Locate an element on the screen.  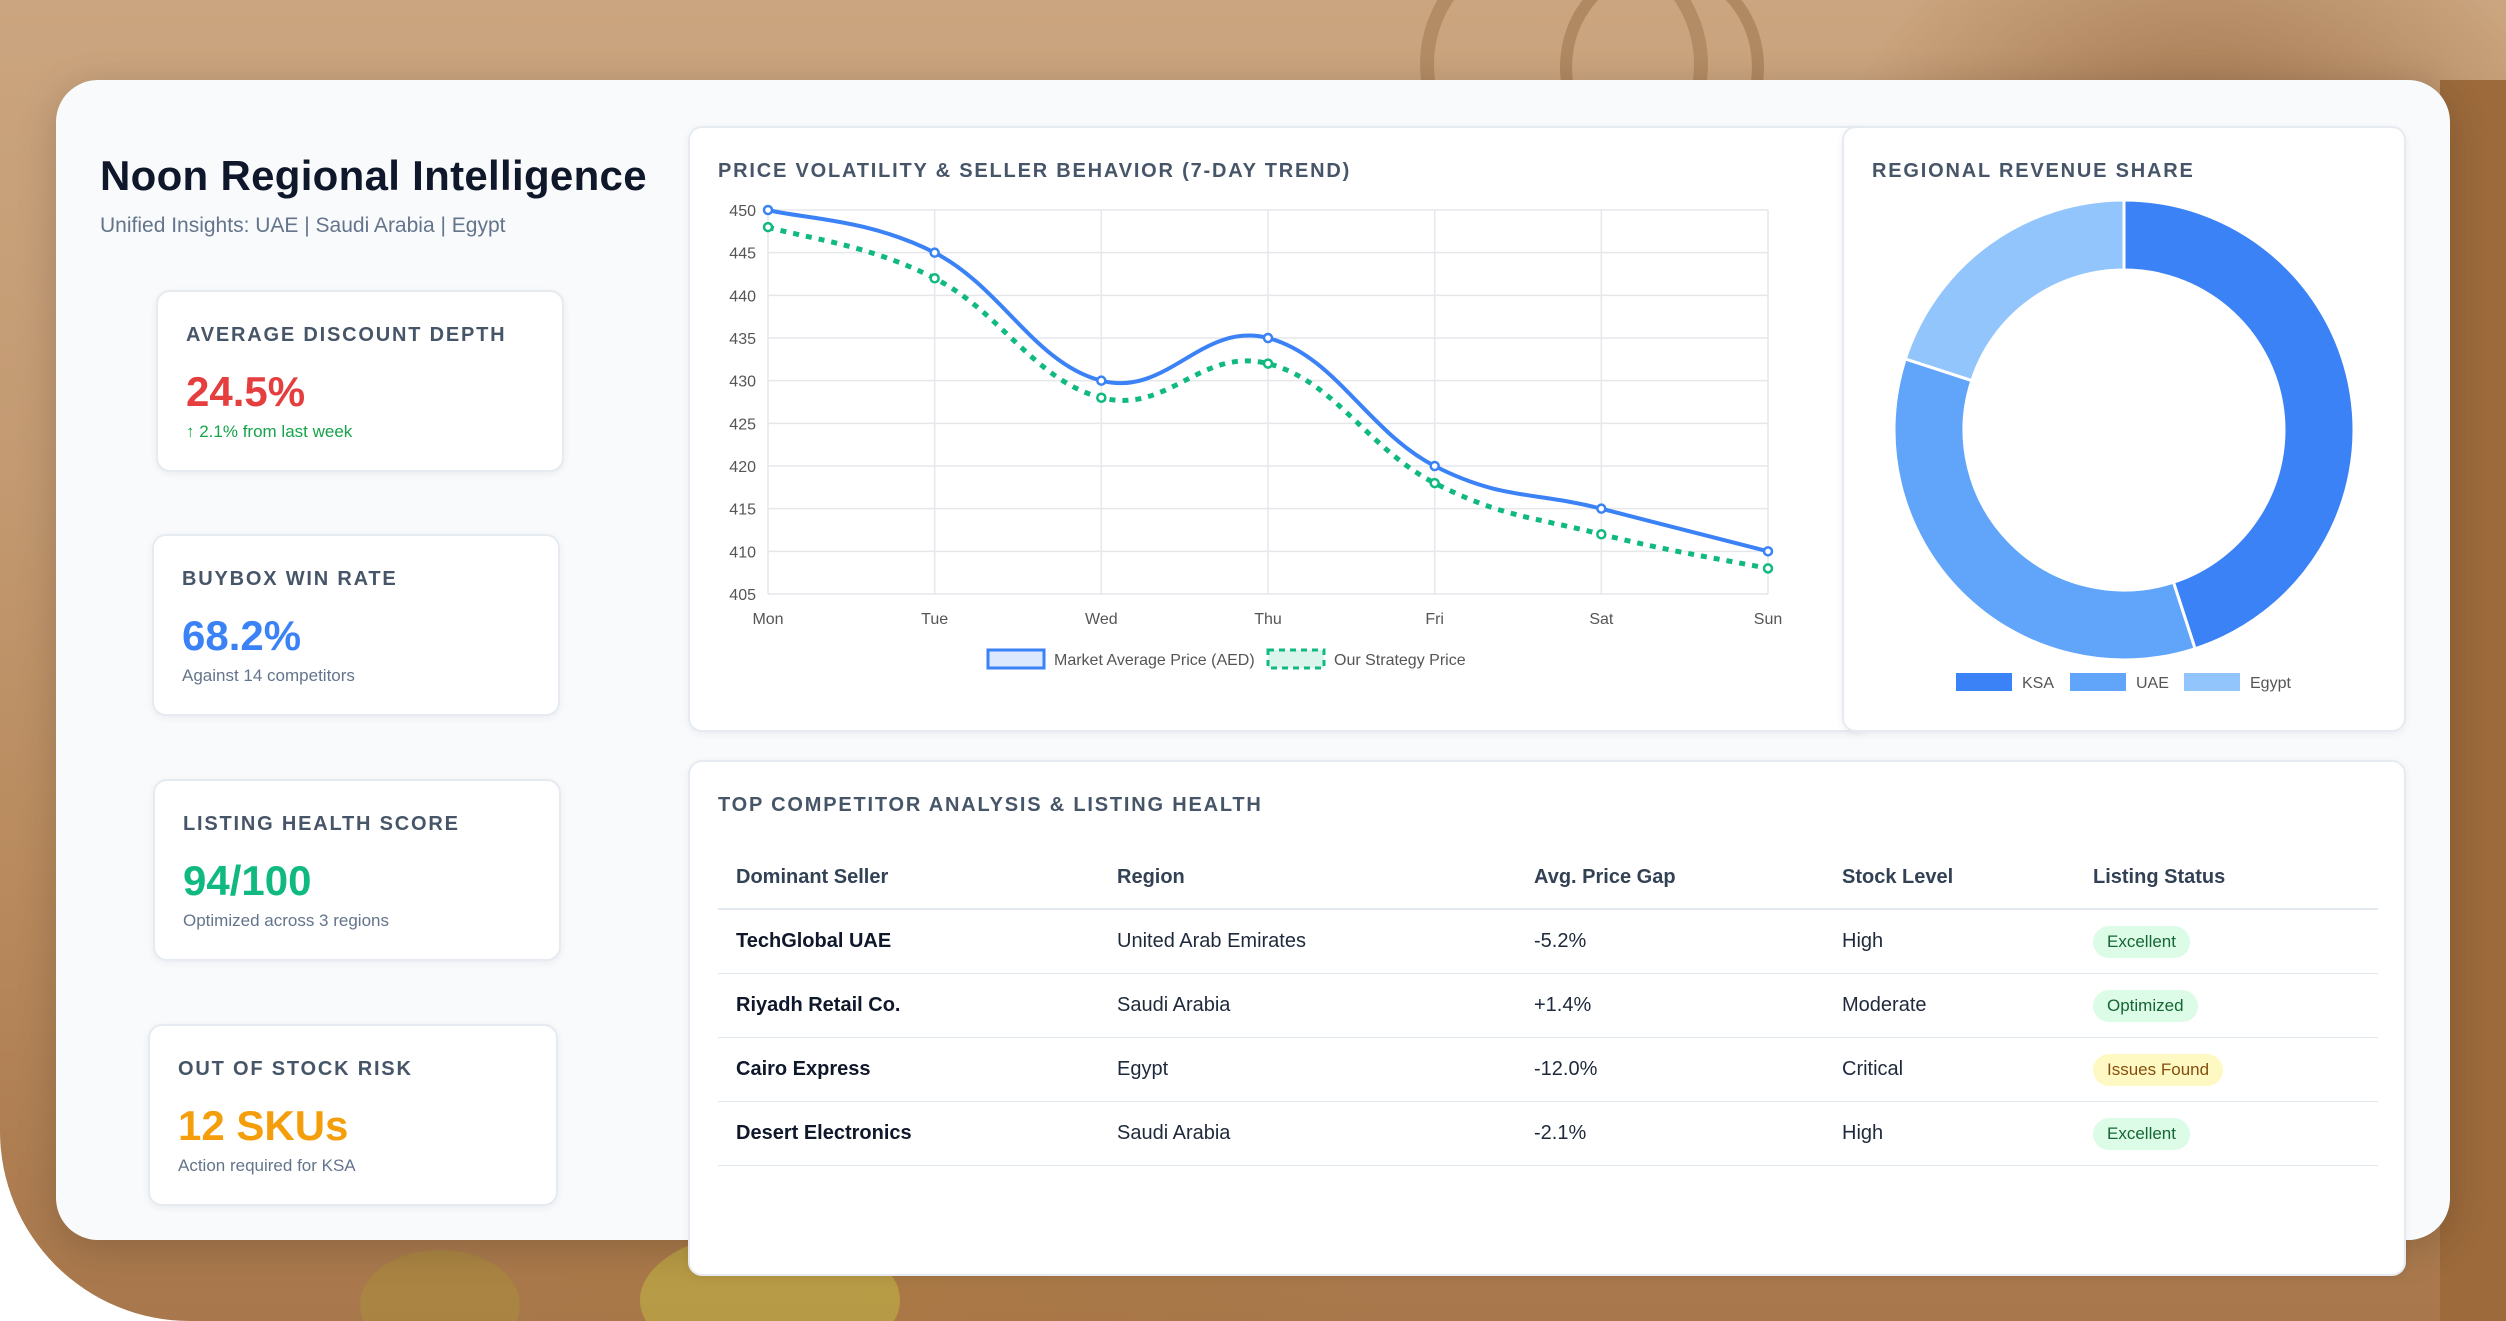
price-gap: -12.0% is located at coordinates (1670, 1069).